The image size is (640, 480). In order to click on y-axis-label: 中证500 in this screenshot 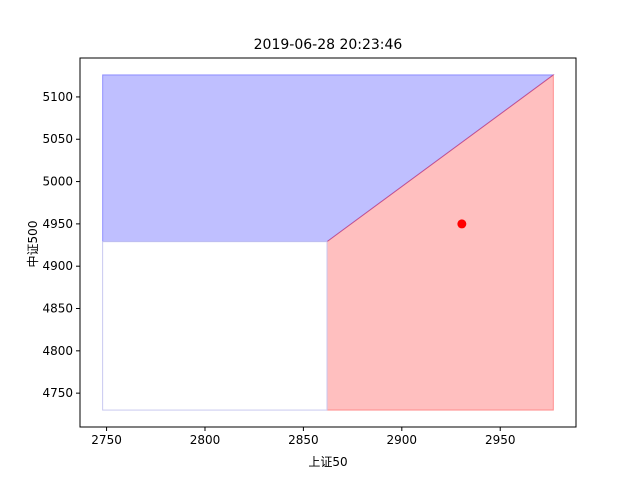, I will do `click(32, 244)`.